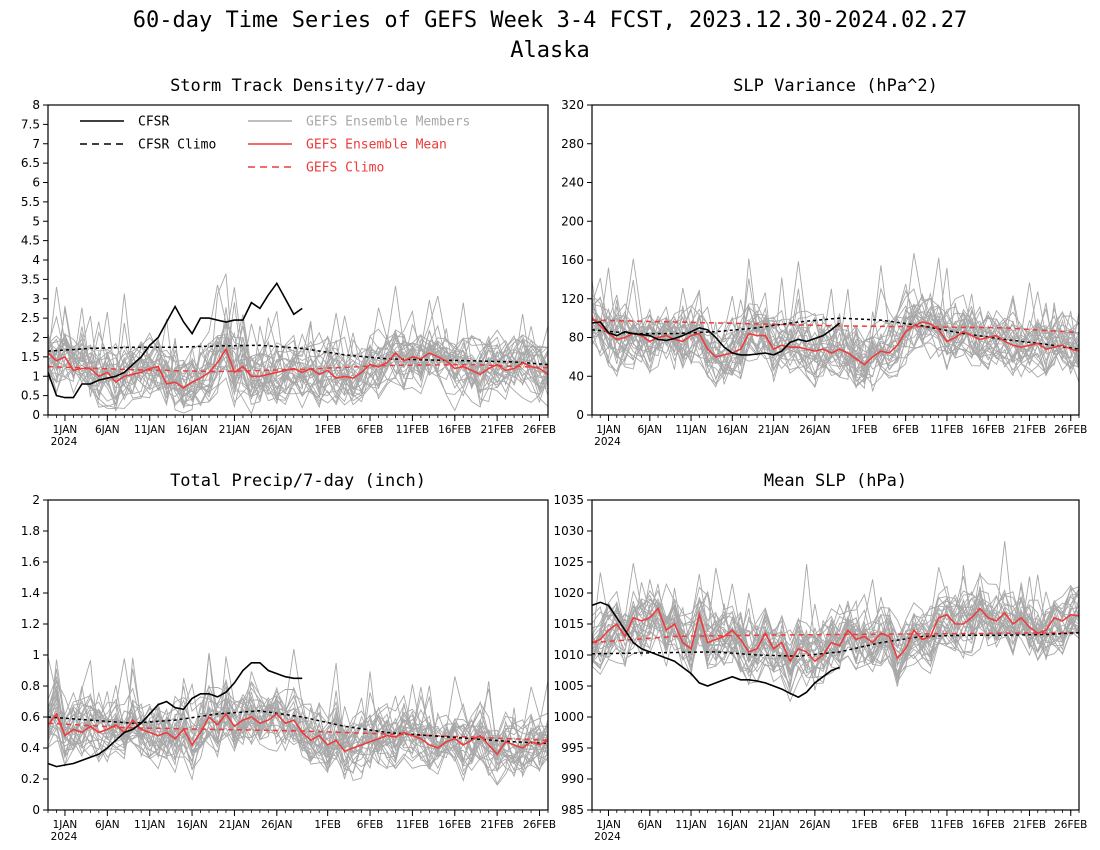  I want to click on y-tick-label: 1005, so click(568, 686).